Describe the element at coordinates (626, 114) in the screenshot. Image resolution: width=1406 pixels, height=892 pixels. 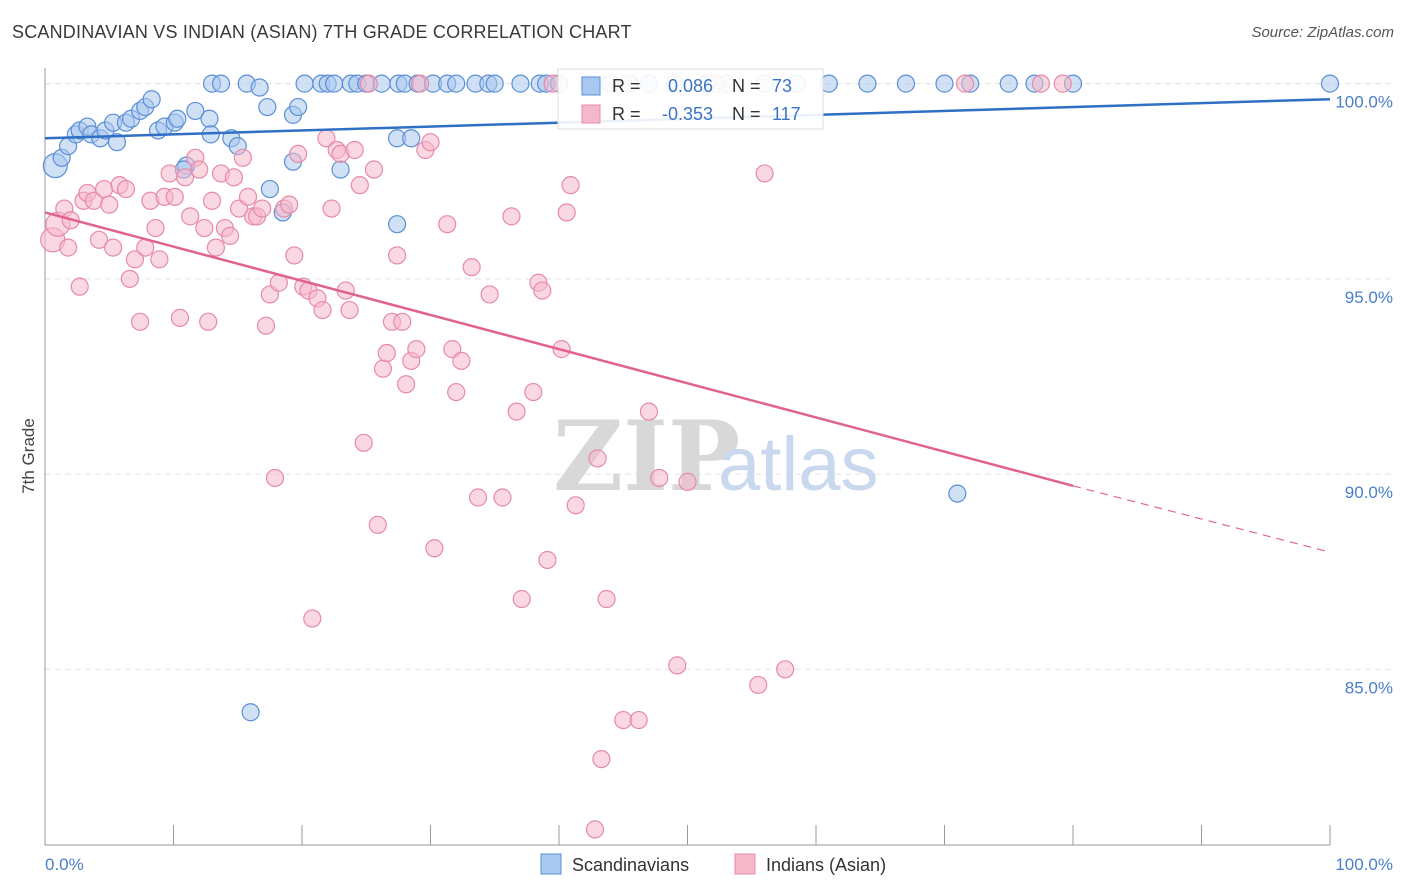
I see `legend-r-label-1: R =` at that location.